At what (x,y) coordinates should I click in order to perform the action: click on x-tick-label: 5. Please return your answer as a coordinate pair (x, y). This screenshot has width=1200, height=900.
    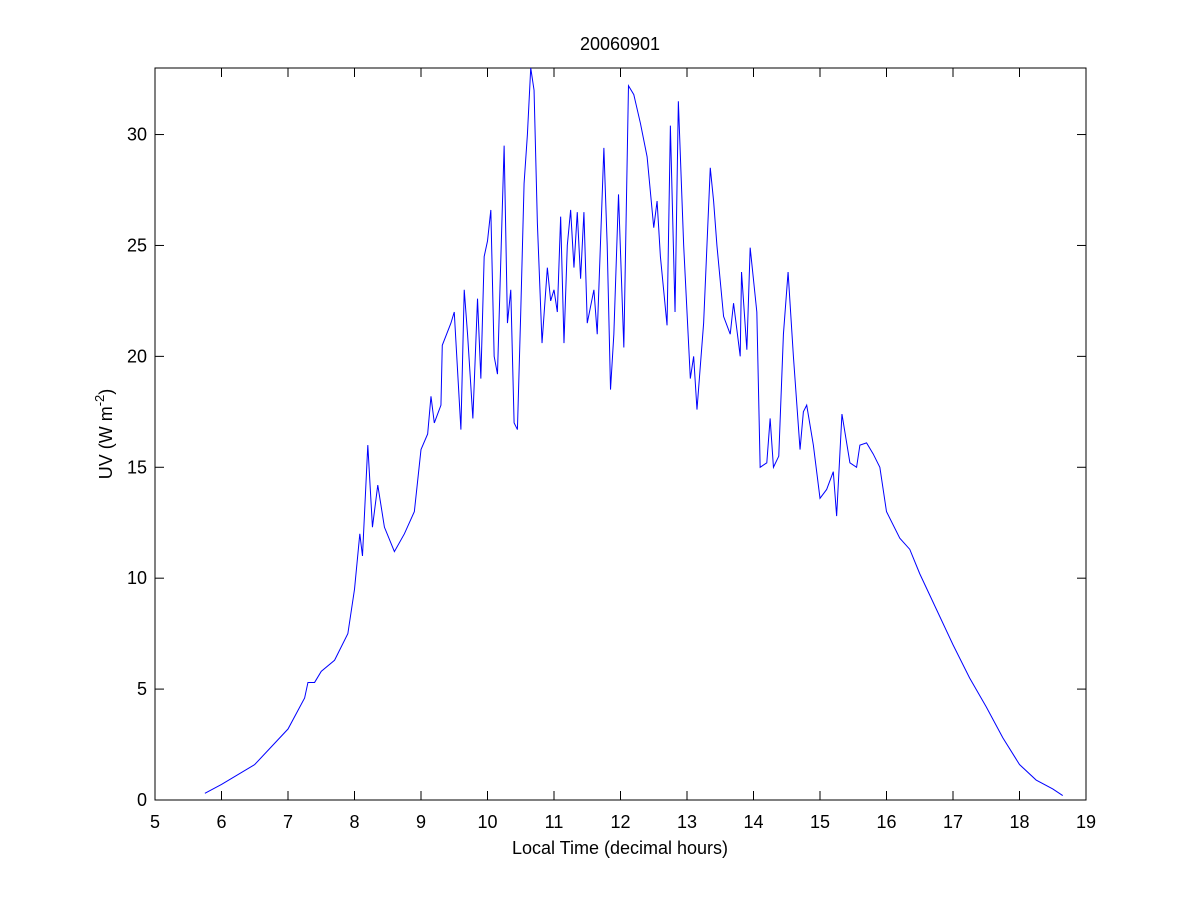
    Looking at the image, I should click on (155, 822).